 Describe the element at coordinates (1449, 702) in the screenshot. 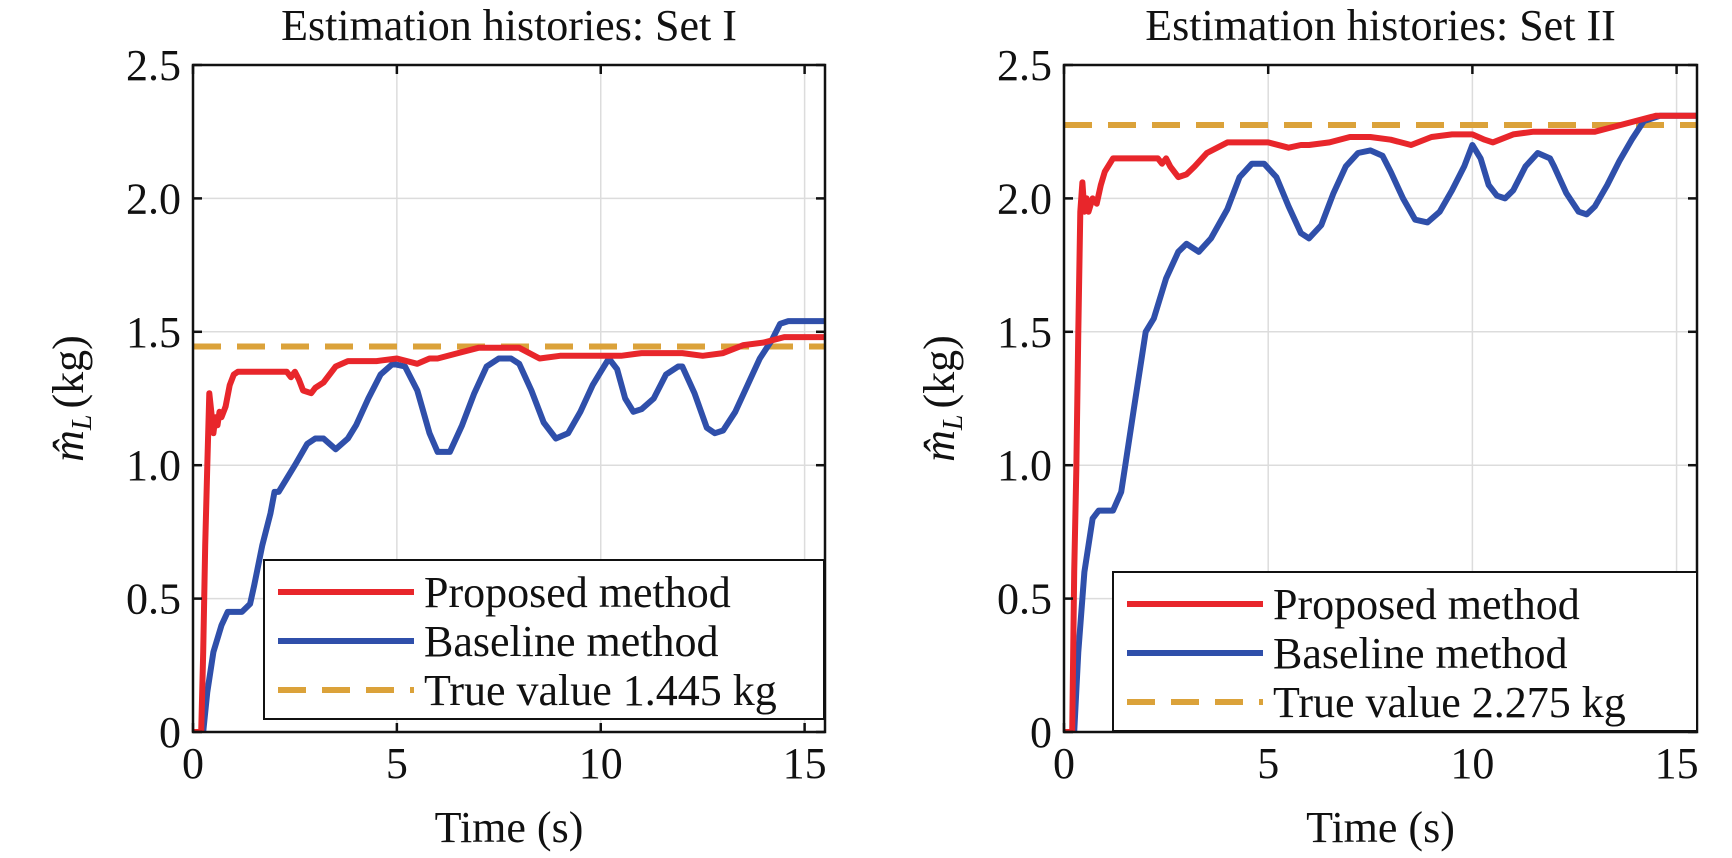

I see `legend-label-true-value: True value 2.275 kg` at that location.